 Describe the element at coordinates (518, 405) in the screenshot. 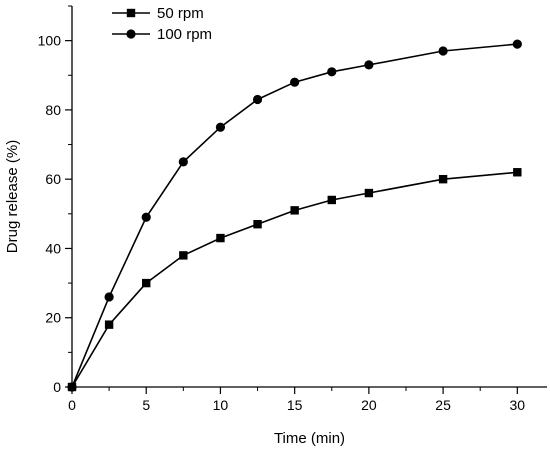

I see `x-tick-label: 30` at that location.